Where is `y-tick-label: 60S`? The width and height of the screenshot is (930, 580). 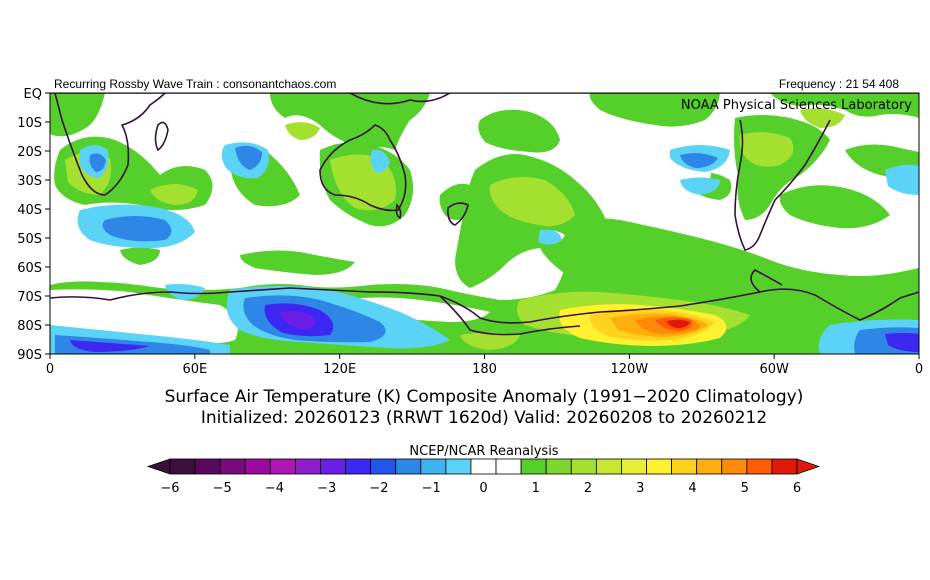
y-tick-label: 60S is located at coordinates (29, 268).